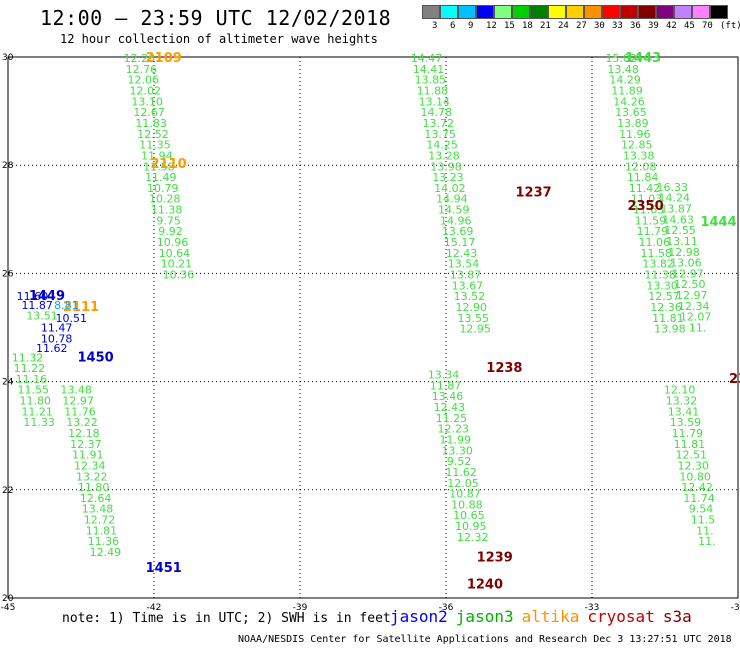  What do you see at coordinates (151, 123) in the screenshot?
I see `swh-value: 11.83` at bounding box center [151, 123].